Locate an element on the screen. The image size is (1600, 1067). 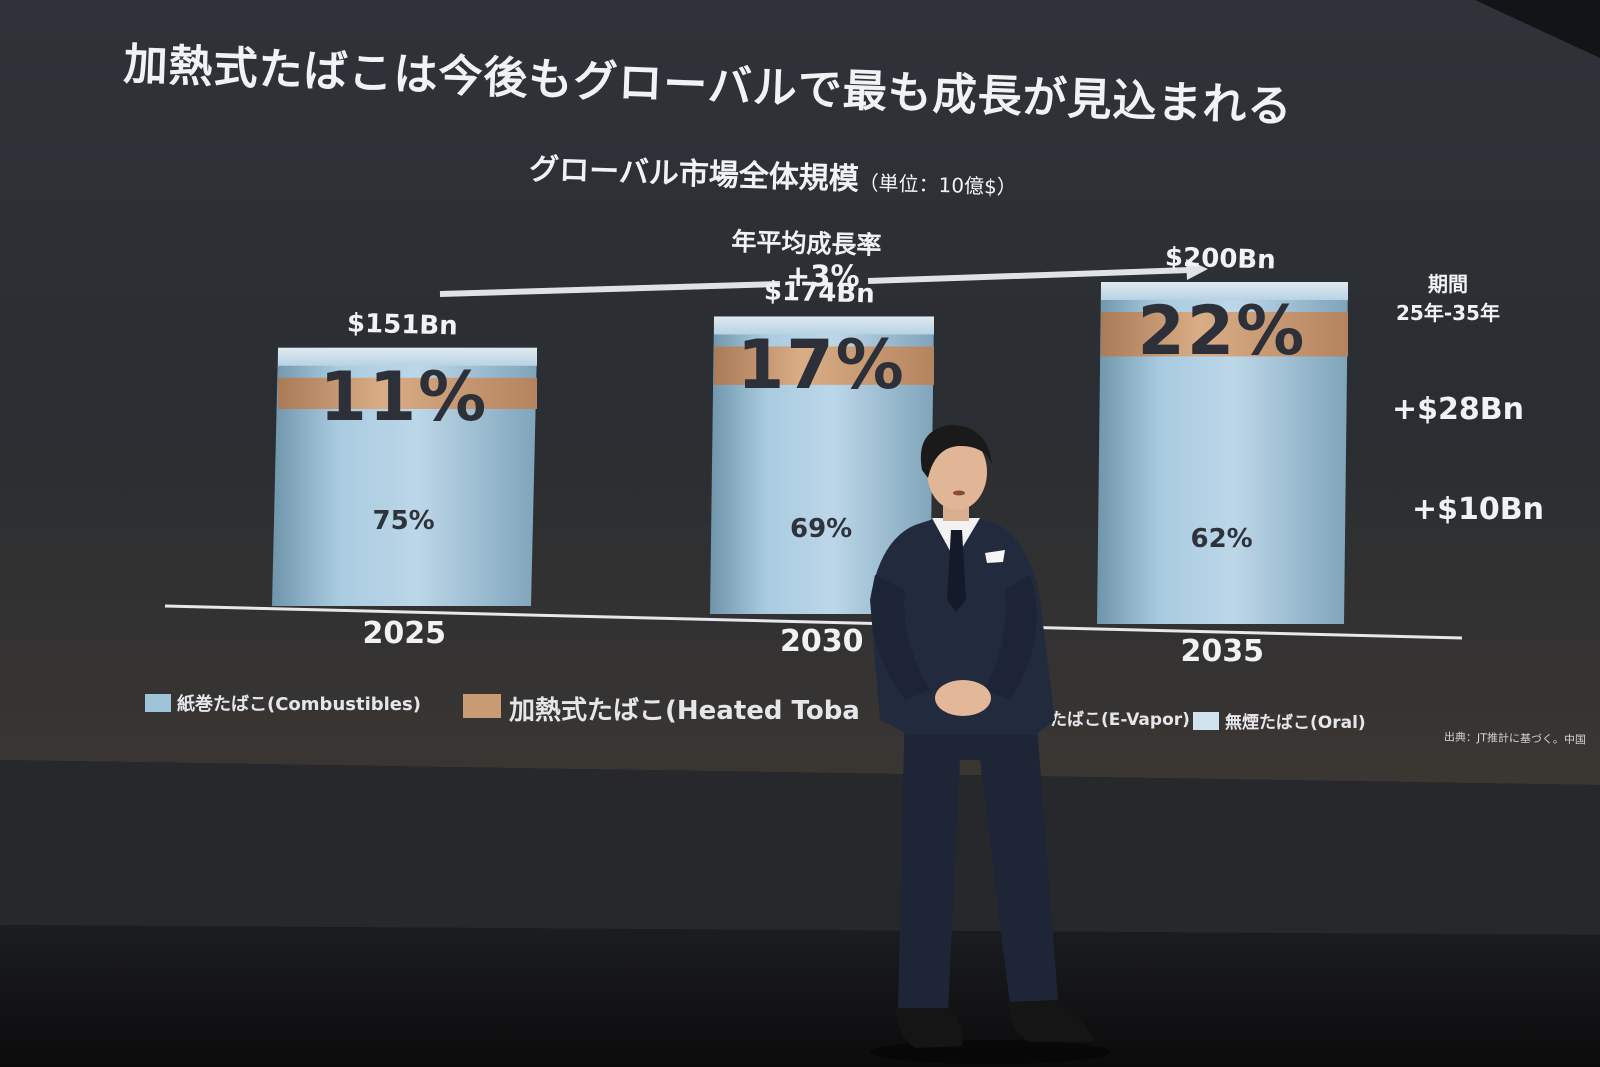
heated-pct-label-2030: 17% is located at coordinates (821, 366).